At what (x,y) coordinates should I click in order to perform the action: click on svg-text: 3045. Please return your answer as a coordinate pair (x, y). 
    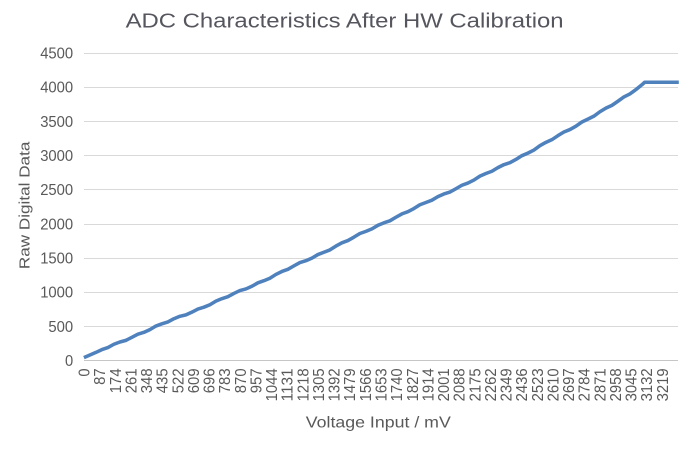
    Looking at the image, I should click on (632, 384).